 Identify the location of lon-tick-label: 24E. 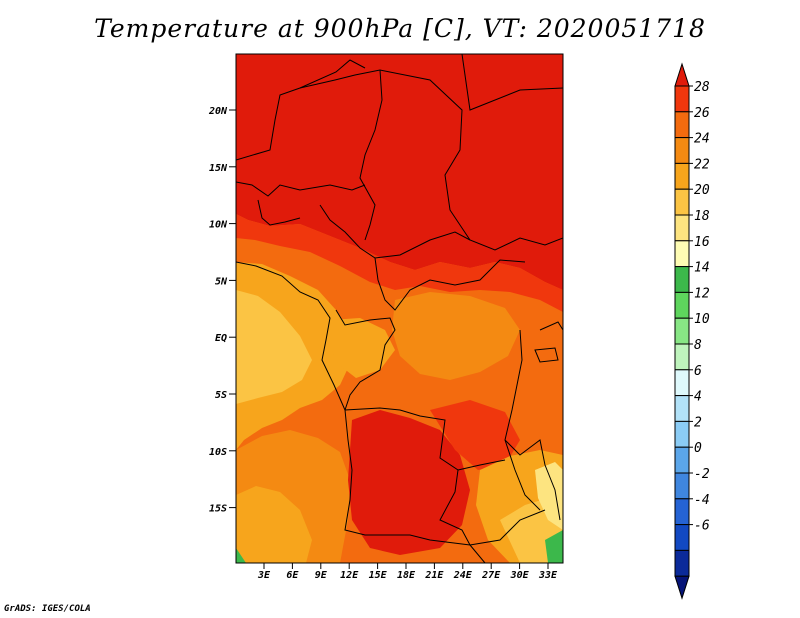
(463, 575).